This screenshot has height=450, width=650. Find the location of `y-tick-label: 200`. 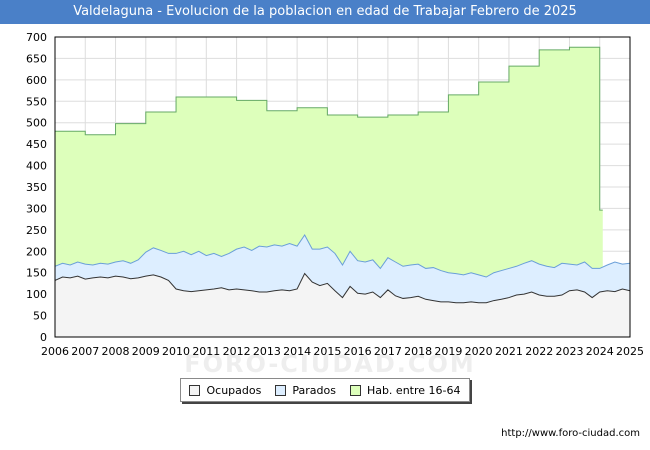

y-tick-label: 200 is located at coordinates (36, 251).